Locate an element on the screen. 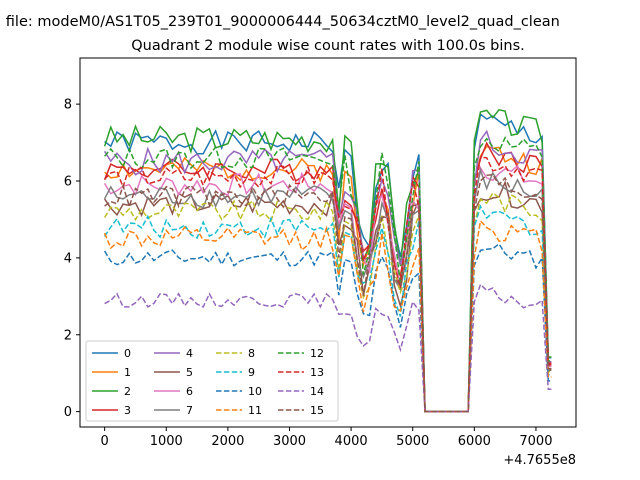 Image resolution: width=640 pixels, height=480 pixels. legend-label-7: 7 is located at coordinates (189, 410).